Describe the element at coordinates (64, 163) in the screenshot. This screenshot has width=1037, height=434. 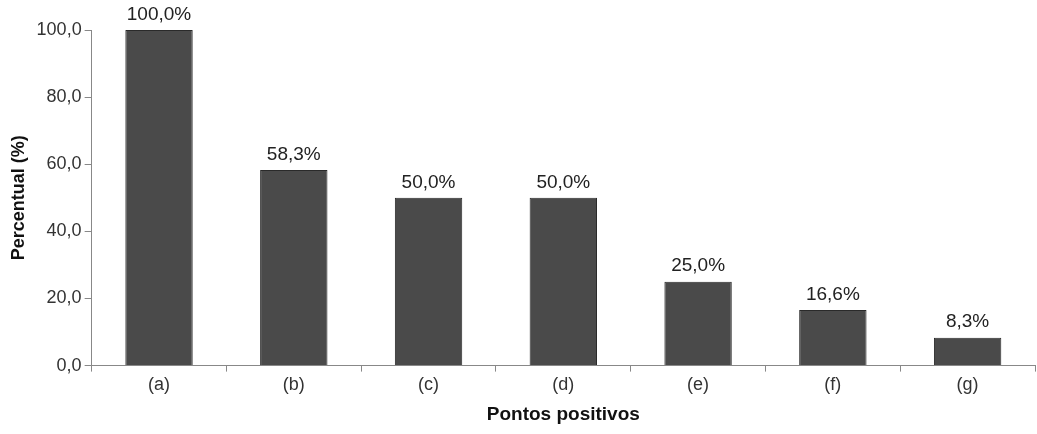
I see `y-tick-label: 60,0` at that location.